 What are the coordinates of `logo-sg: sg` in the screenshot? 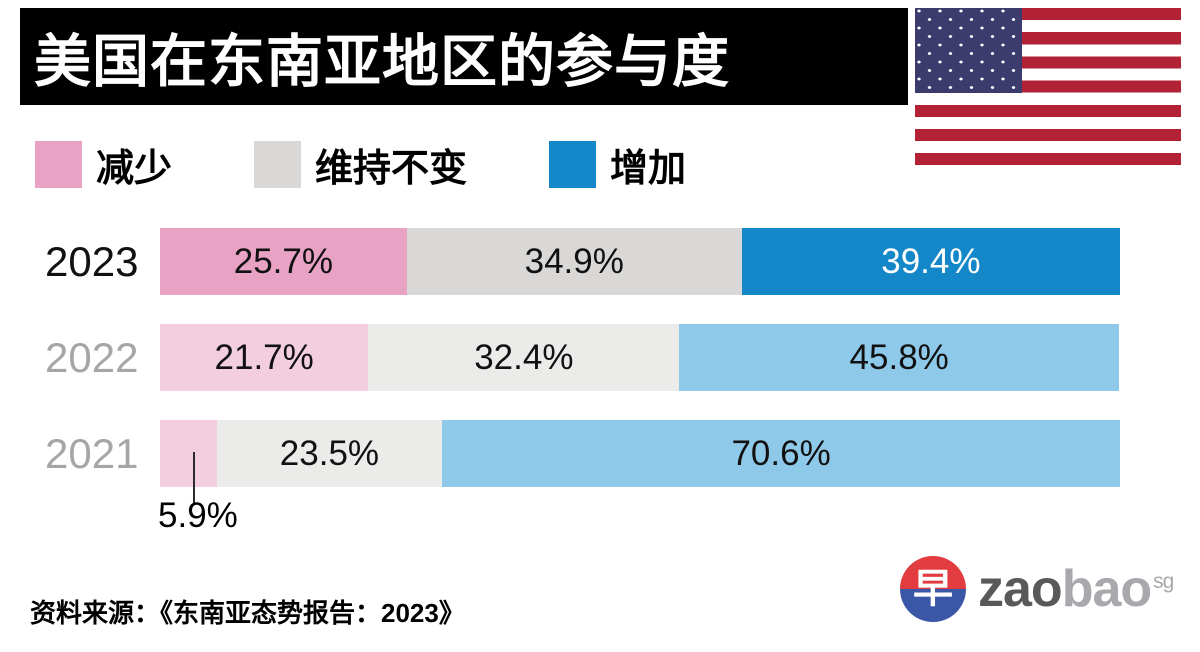 It's located at (1163, 581).